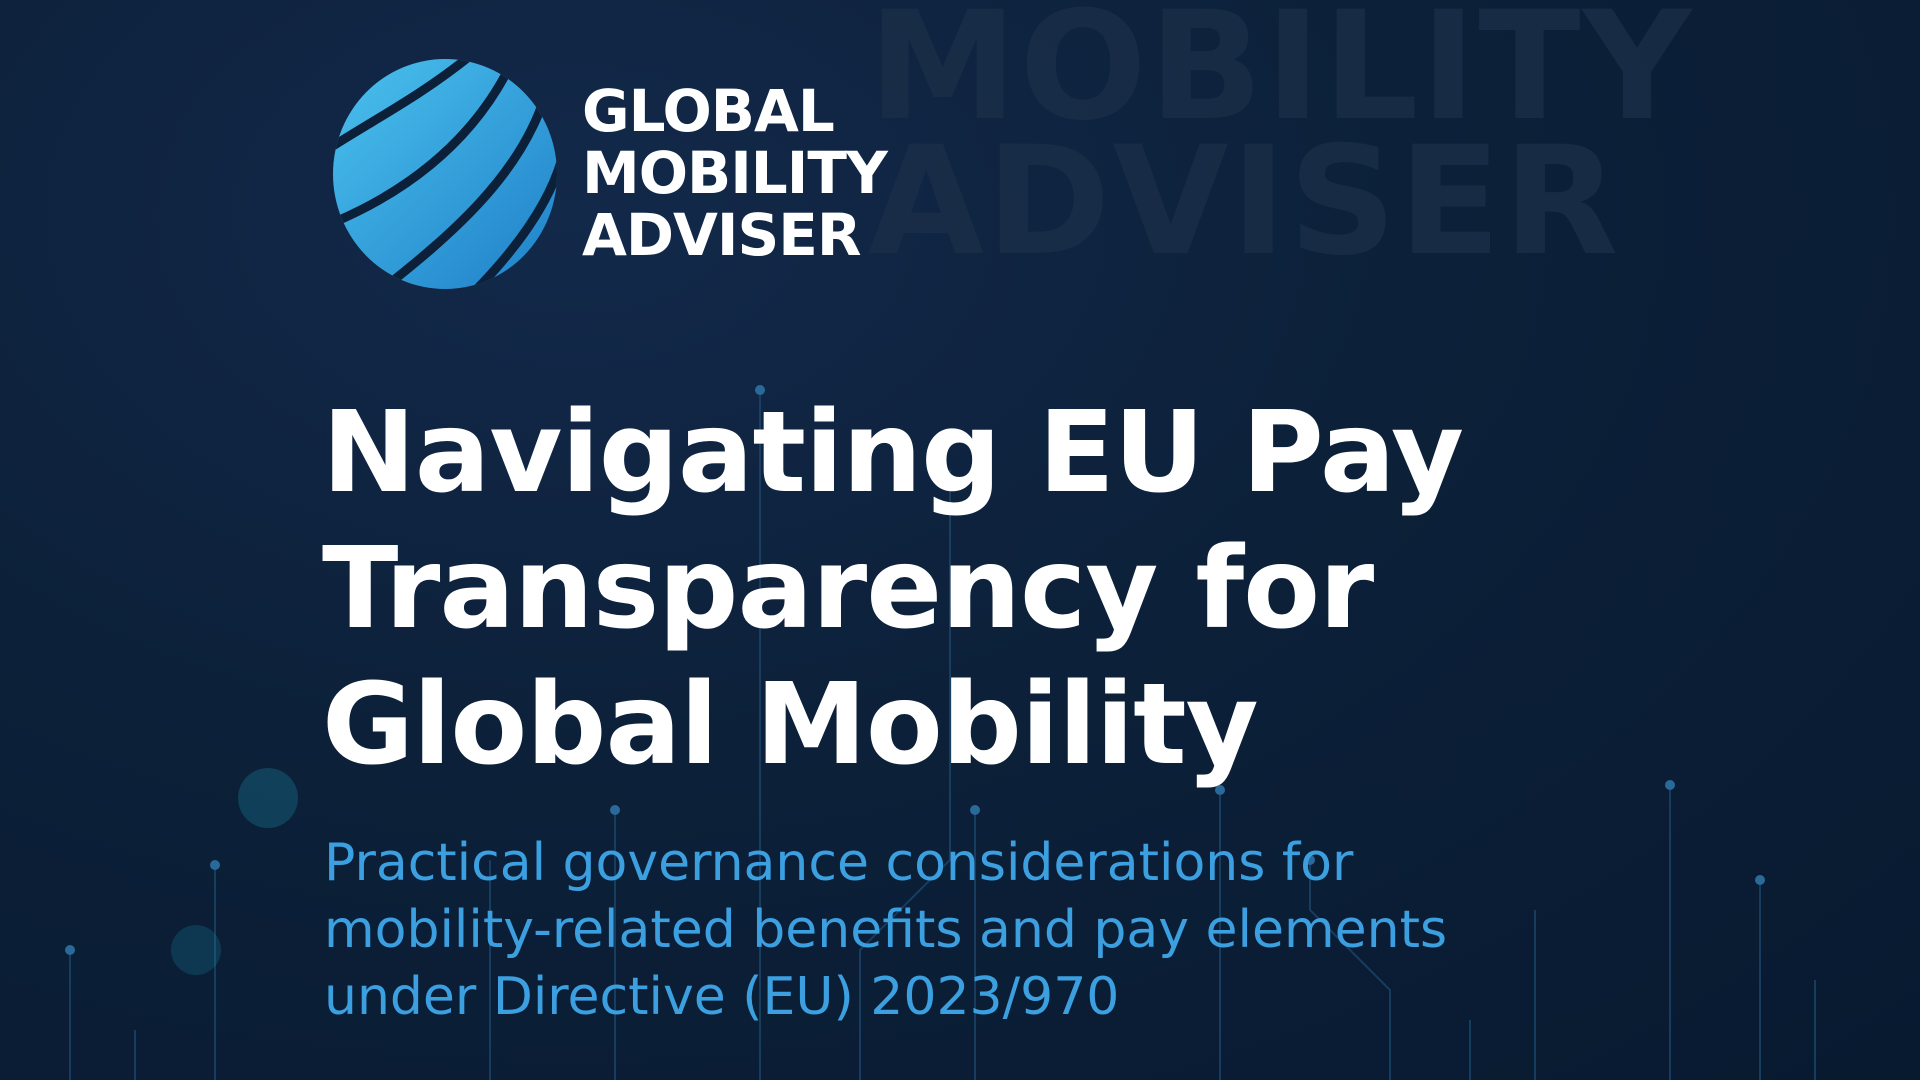 The width and height of the screenshot is (1920, 1080). I want to click on logo-line: MOBILITY, so click(735, 173).